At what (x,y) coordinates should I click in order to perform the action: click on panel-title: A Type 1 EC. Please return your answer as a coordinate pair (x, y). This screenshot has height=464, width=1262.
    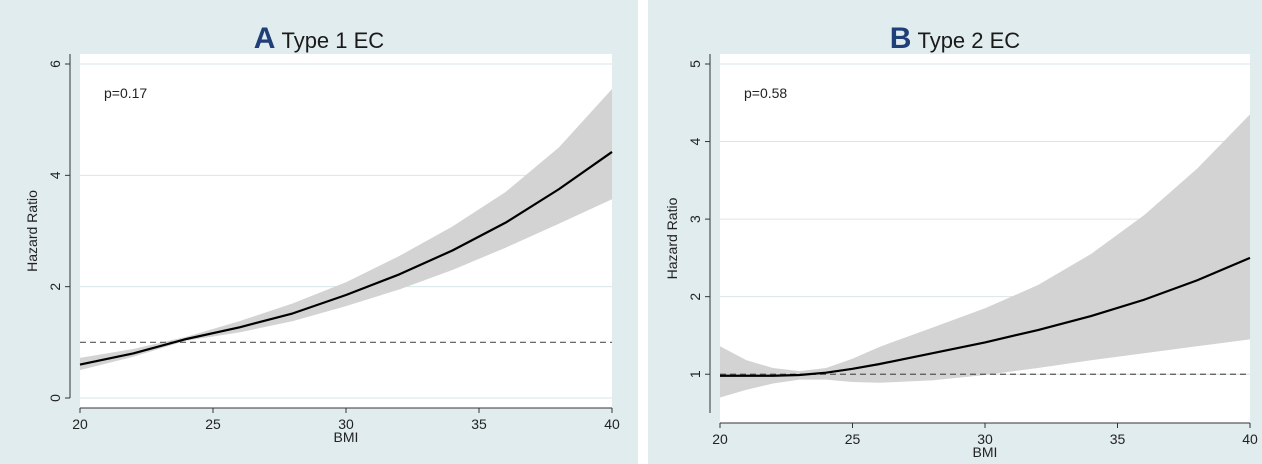
    Looking at the image, I should click on (319, 39).